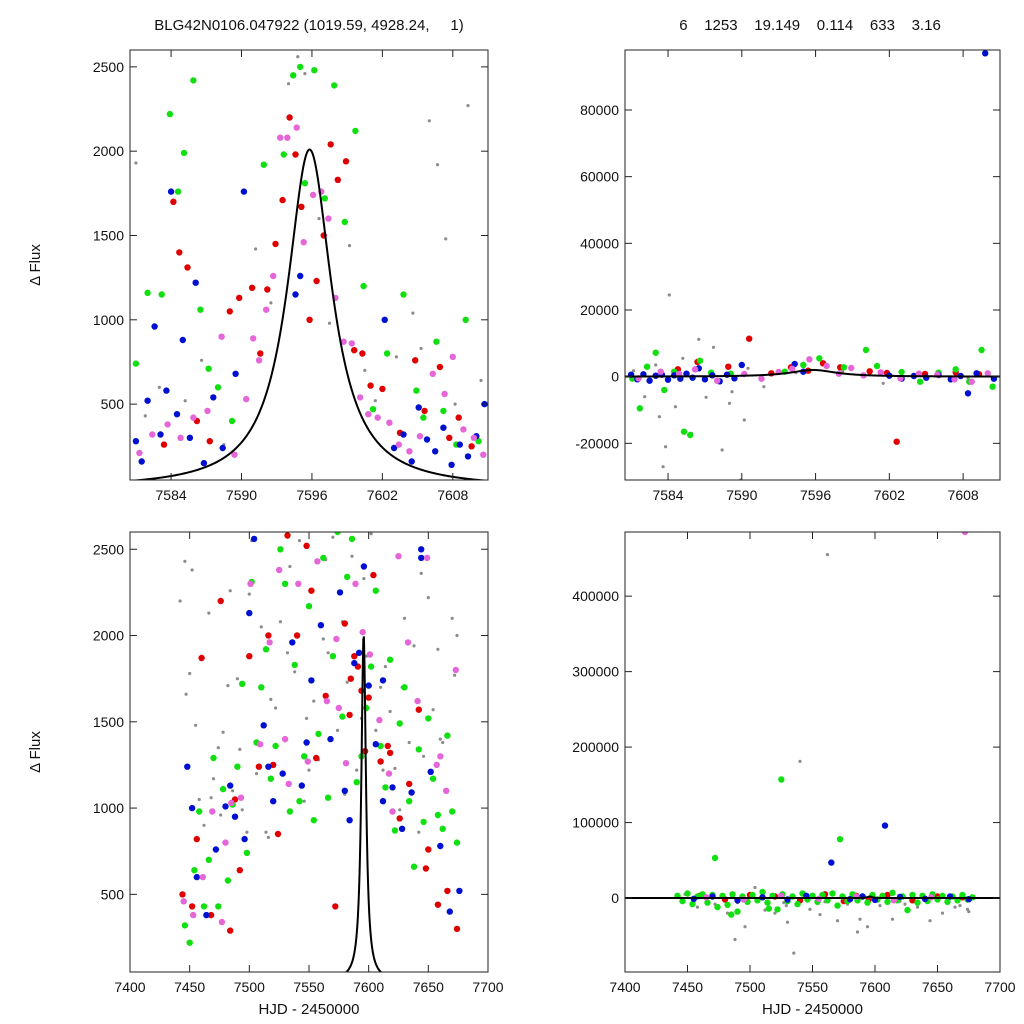  I want to click on x-tick-label: 7602, so click(382, 495).